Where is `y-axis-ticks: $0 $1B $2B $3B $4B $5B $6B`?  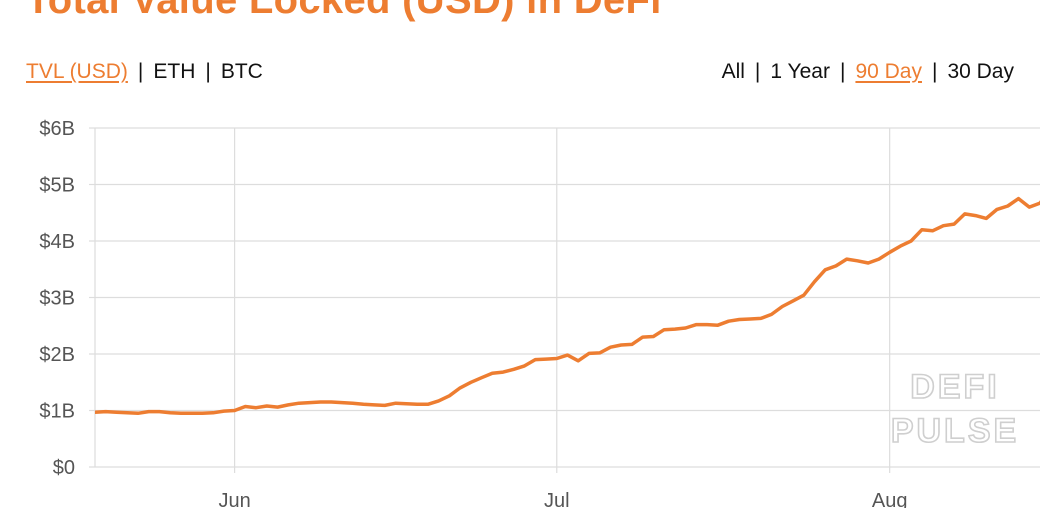
y-axis-ticks: $0 $1B $2B $3B $4B $5B $6B is located at coordinates (57, 298).